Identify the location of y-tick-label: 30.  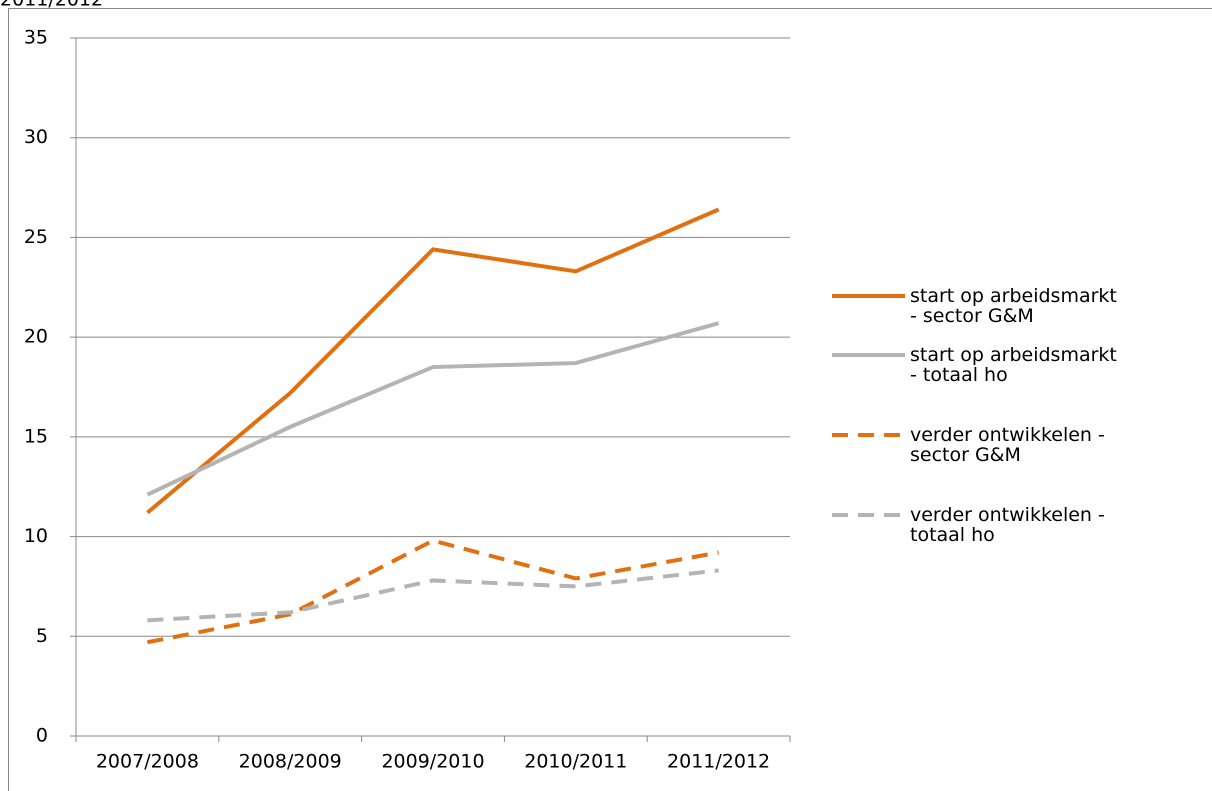
(36, 137).